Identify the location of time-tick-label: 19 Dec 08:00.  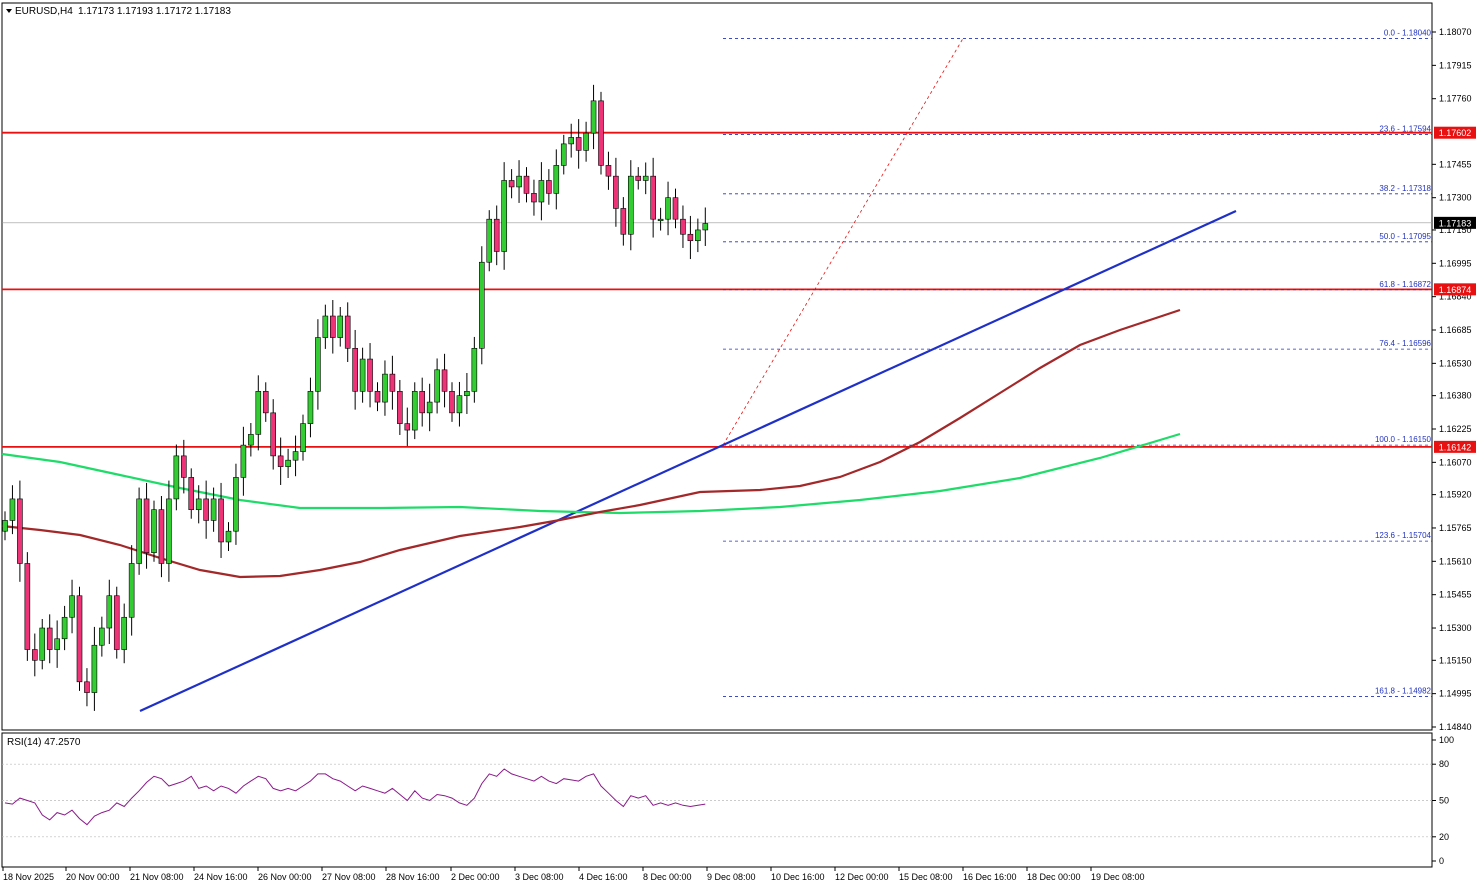
(1118, 877).